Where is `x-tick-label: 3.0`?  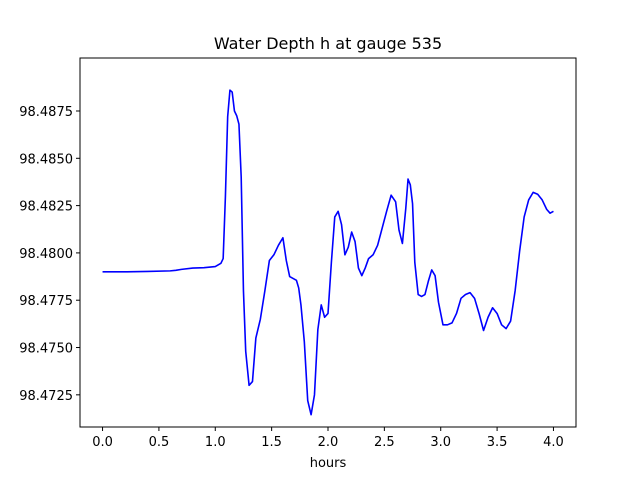 x-tick-label: 3.0 is located at coordinates (440, 442).